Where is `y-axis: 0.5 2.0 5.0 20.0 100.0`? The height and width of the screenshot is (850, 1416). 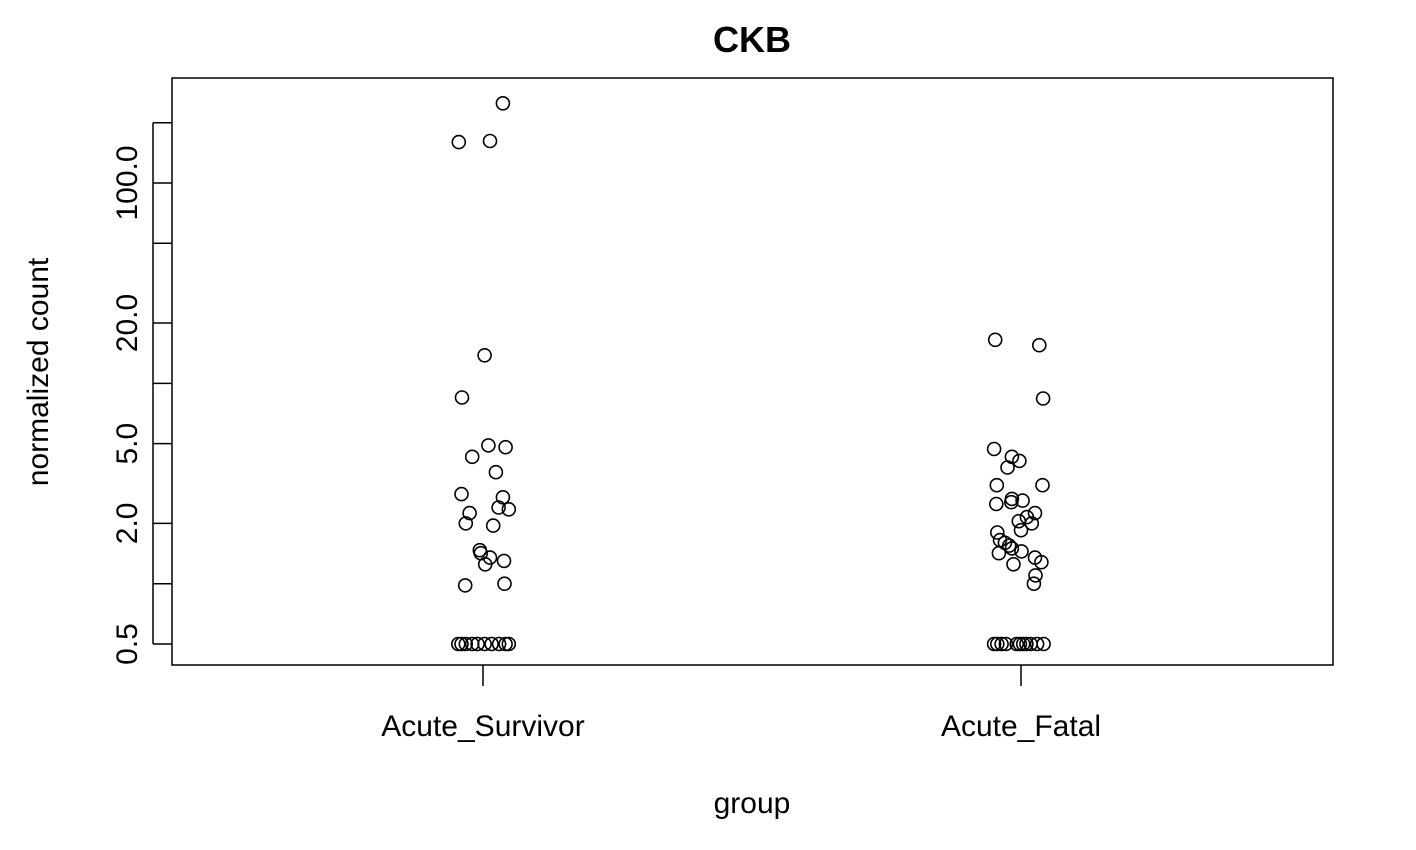
y-axis: 0.5 2.0 5.0 20.0 100.0 is located at coordinates (141, 393).